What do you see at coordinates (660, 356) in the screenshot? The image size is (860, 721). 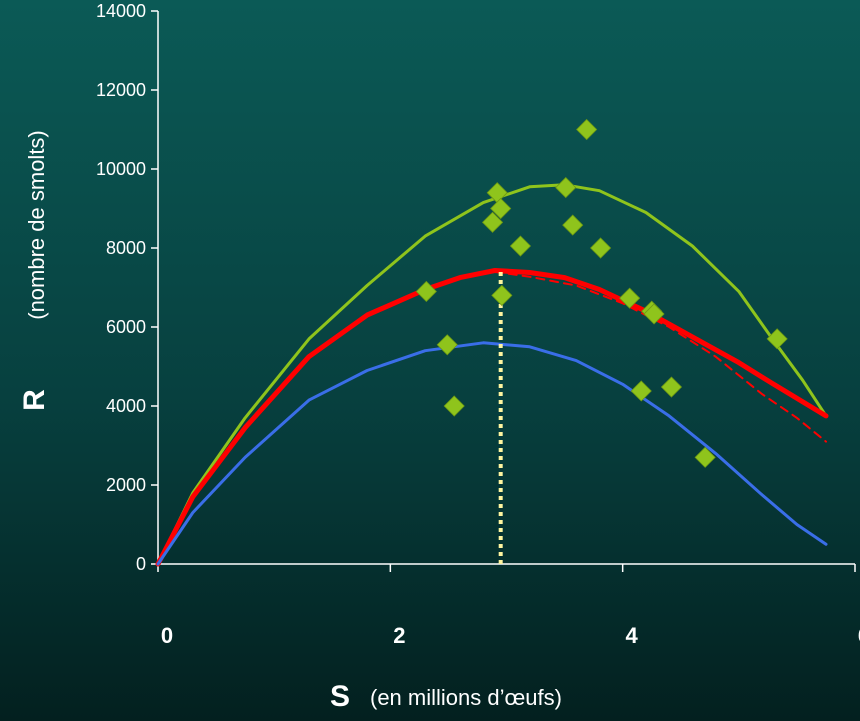 I see `median-dashed-curve` at bounding box center [660, 356].